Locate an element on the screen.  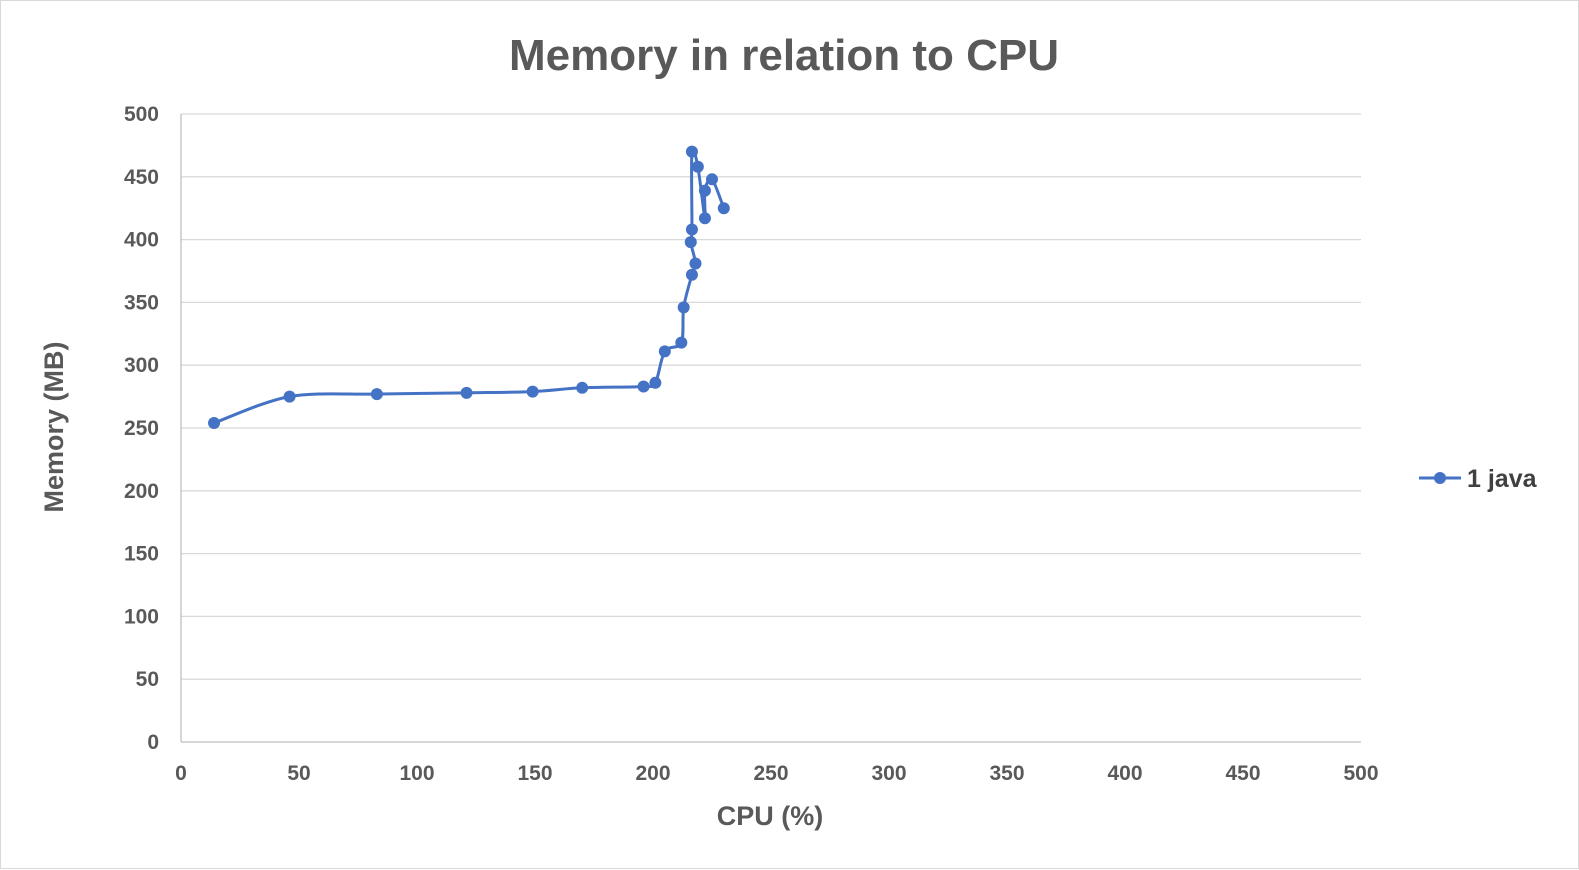
y-tick-label: 350 is located at coordinates (141, 302).